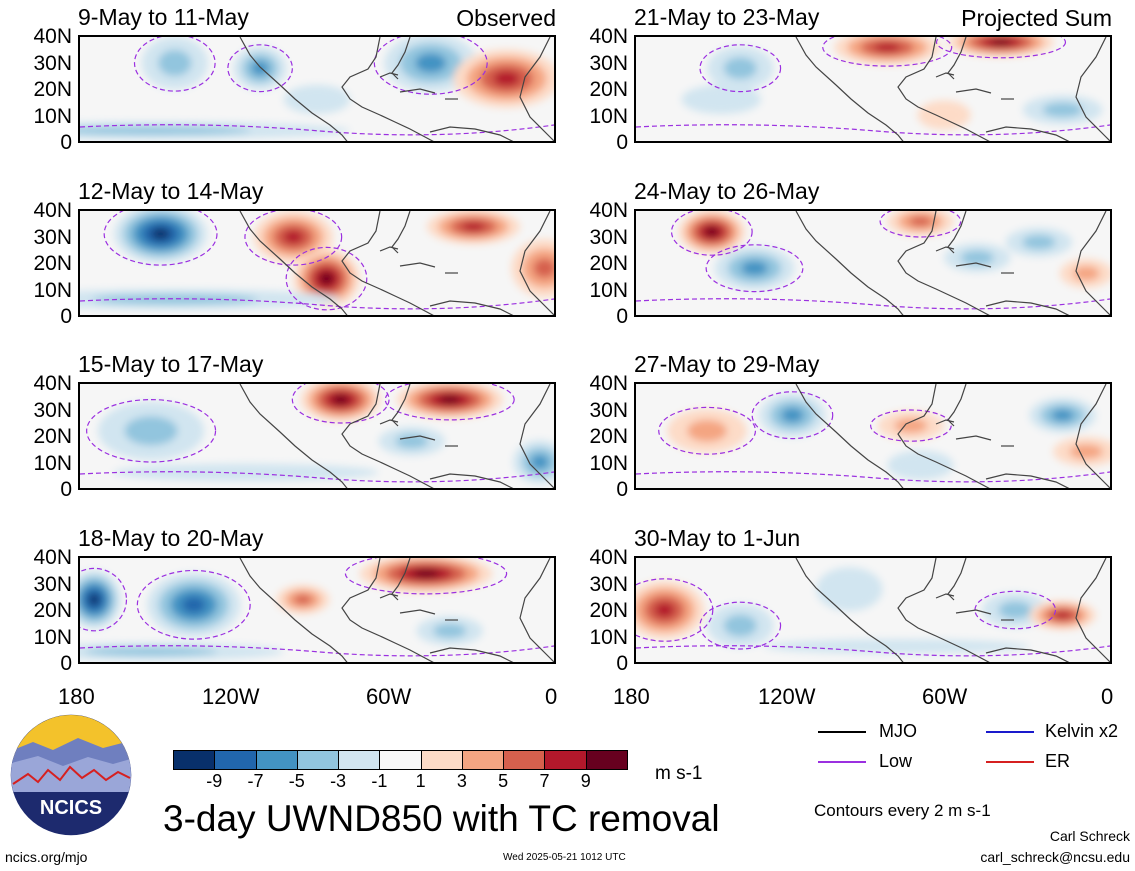  What do you see at coordinates (171, 538) in the screenshot?
I see `panel-title: 18-May to 20-May` at bounding box center [171, 538].